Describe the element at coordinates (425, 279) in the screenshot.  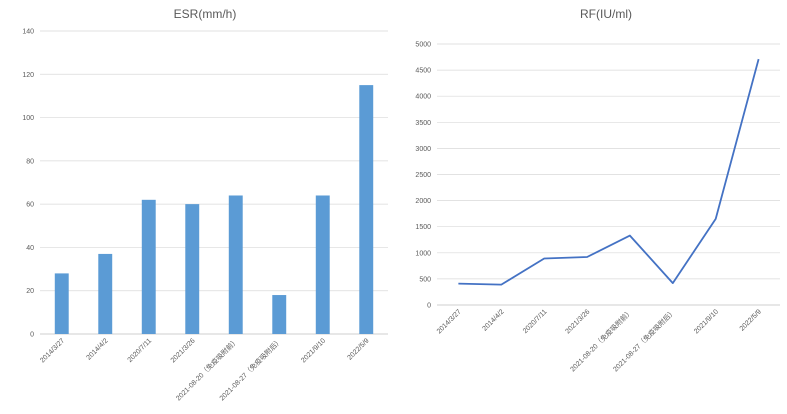
I see `rf-y-tick-label: 500` at that location.